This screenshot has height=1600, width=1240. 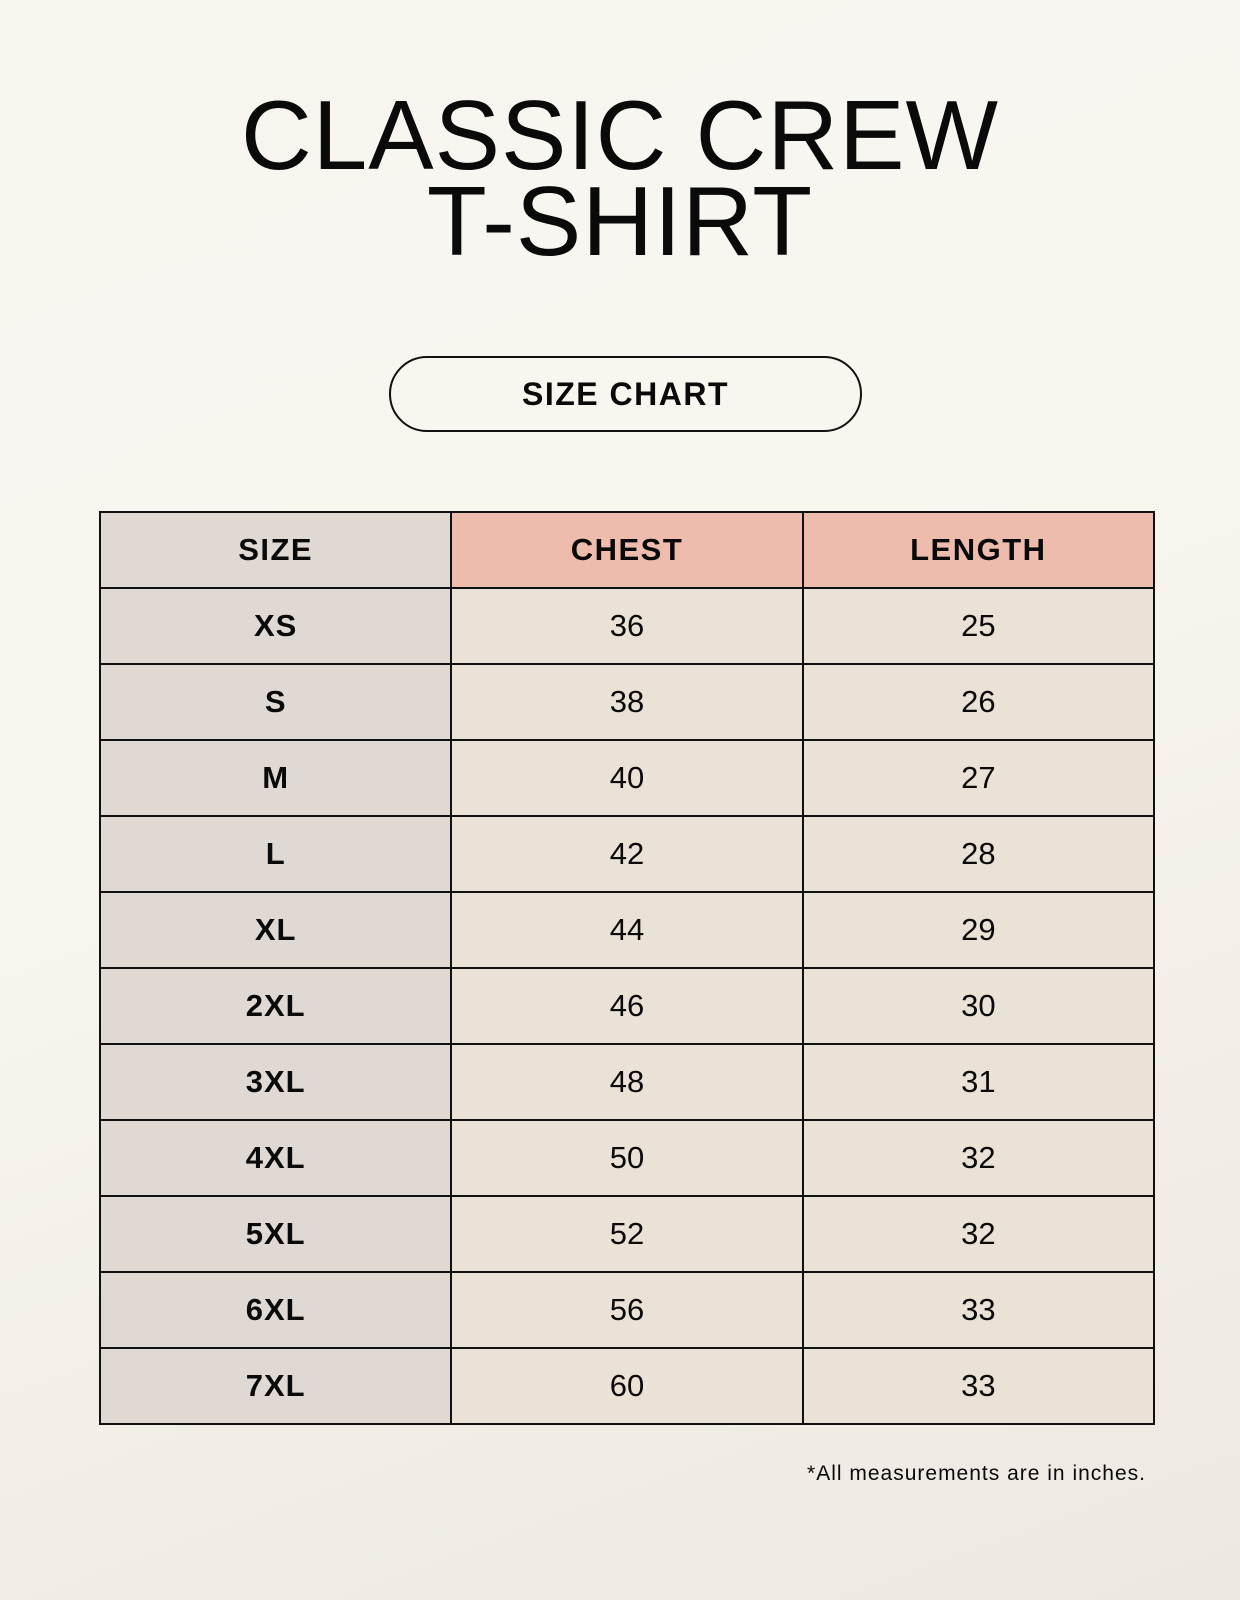 I want to click on size-cell: 4XL, so click(x=275, y=1158).